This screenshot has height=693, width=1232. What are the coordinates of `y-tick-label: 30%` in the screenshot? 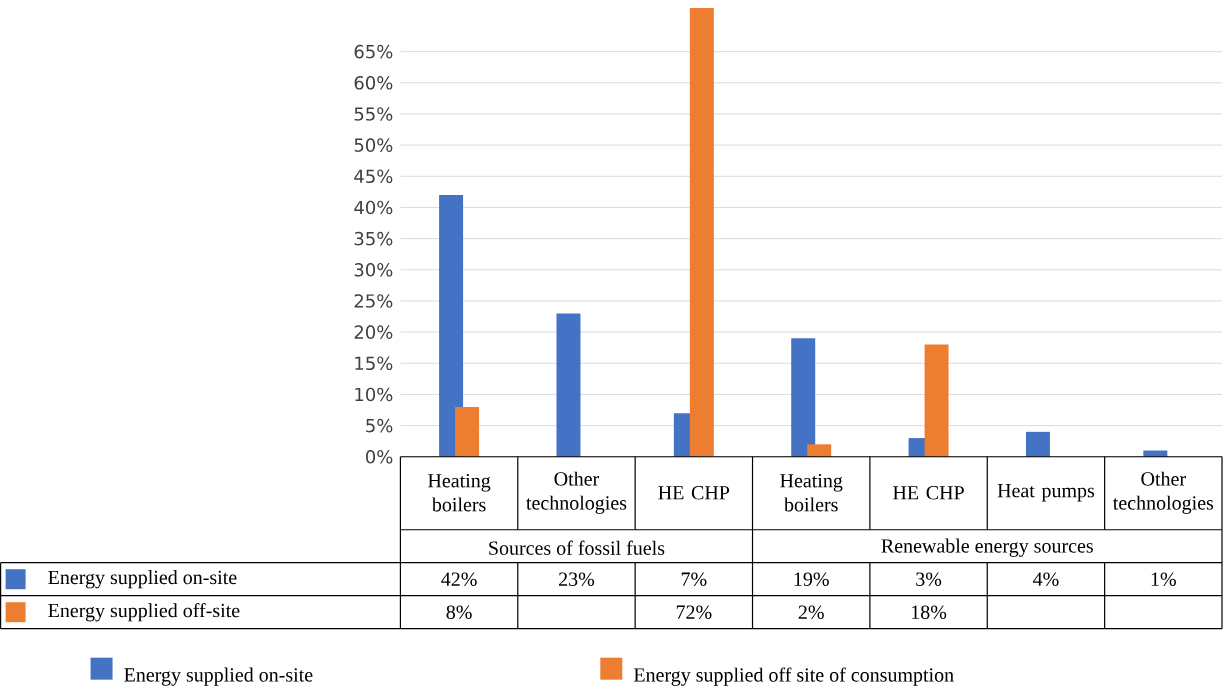 It's located at (373, 270).